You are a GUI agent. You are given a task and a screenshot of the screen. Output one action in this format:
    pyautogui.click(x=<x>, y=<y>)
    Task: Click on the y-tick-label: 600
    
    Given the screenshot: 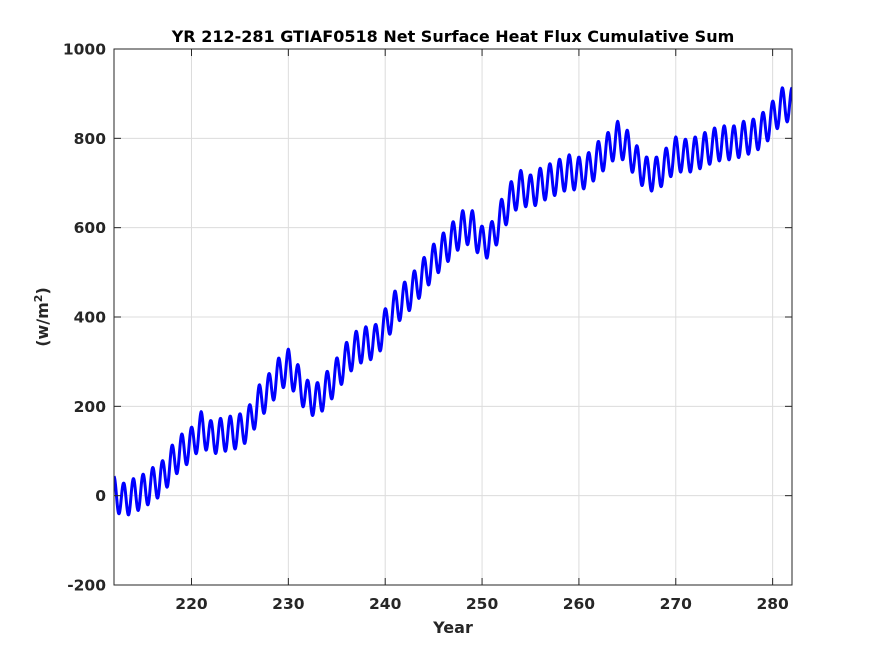 What is the action you would take?
    pyautogui.click(x=90, y=228)
    